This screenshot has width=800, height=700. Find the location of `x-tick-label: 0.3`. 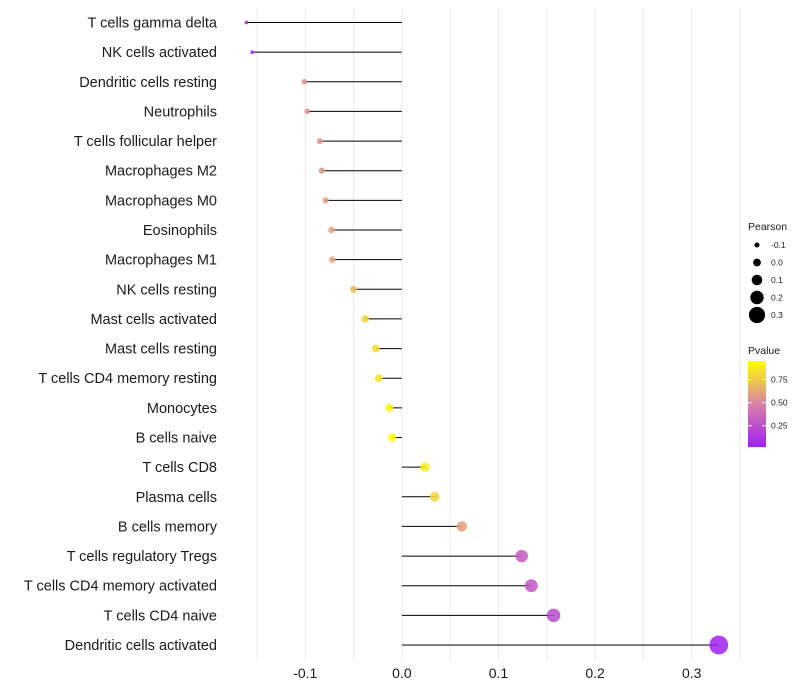

x-tick-label: 0.3 is located at coordinates (692, 673).